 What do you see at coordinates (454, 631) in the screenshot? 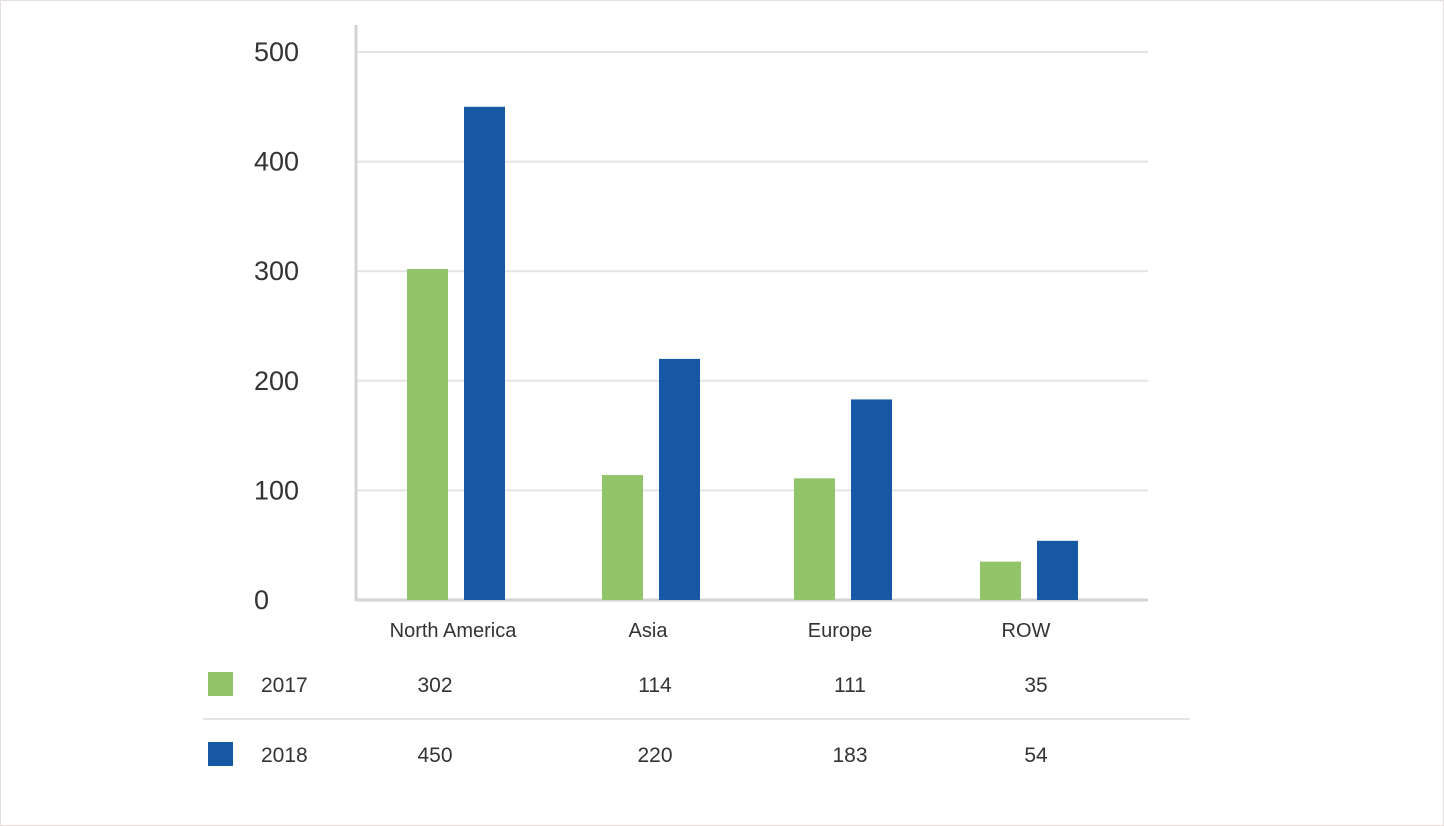
I see `x-tick-label: North America` at bounding box center [454, 631].